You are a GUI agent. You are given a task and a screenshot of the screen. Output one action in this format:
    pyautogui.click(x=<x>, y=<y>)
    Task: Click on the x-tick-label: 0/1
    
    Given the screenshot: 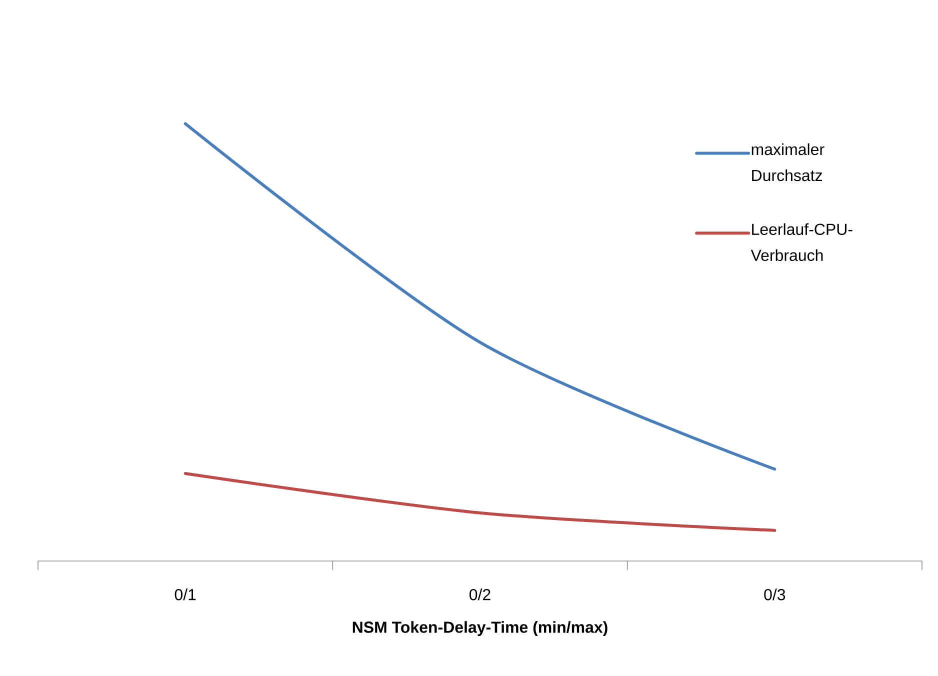 What is the action you would take?
    pyautogui.click(x=185, y=594)
    